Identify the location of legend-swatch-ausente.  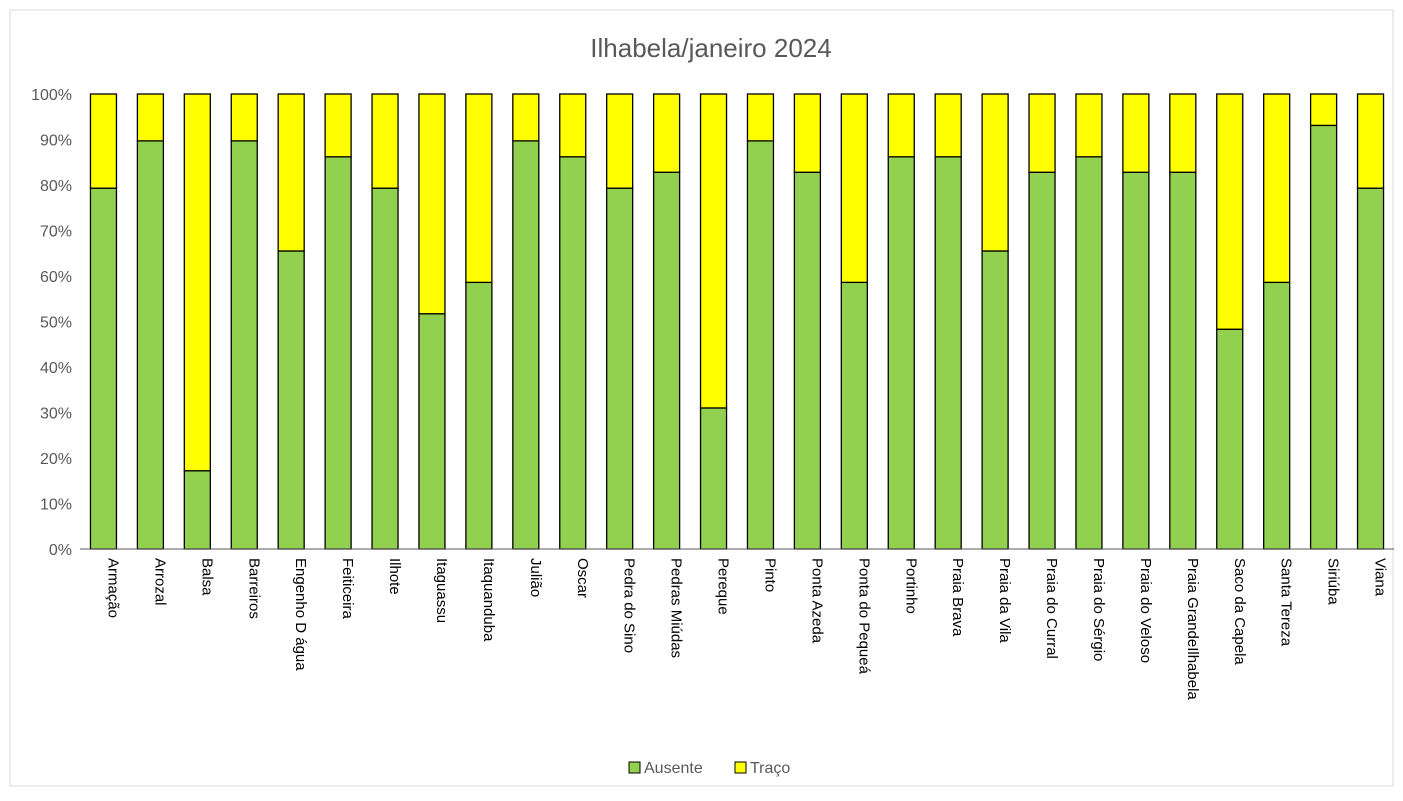
(634, 767).